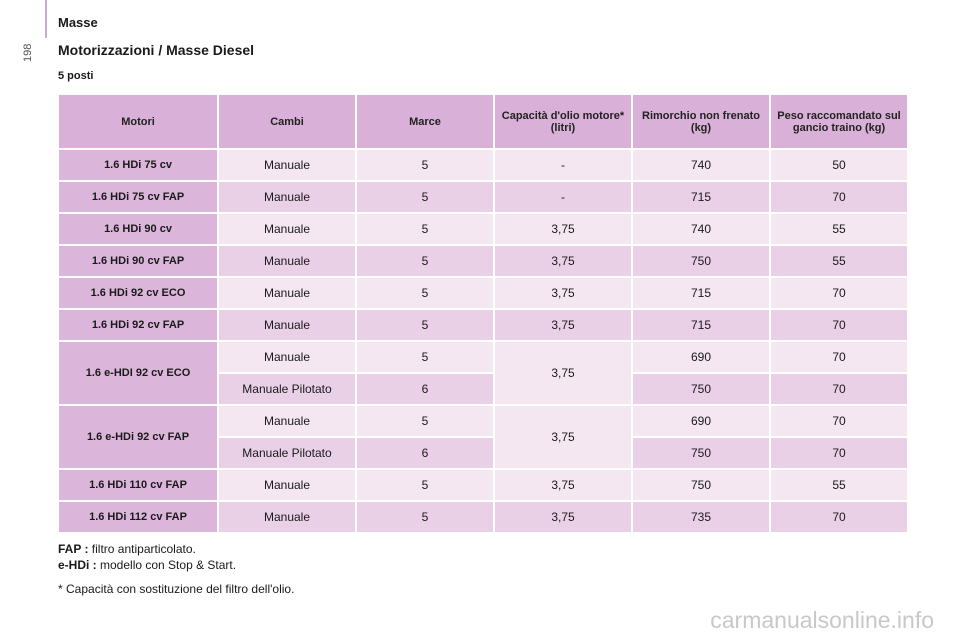 The width and height of the screenshot is (960, 640). What do you see at coordinates (138, 485) in the screenshot?
I see `engine-cell: 1.6 HDi 110 cv FAP` at bounding box center [138, 485].